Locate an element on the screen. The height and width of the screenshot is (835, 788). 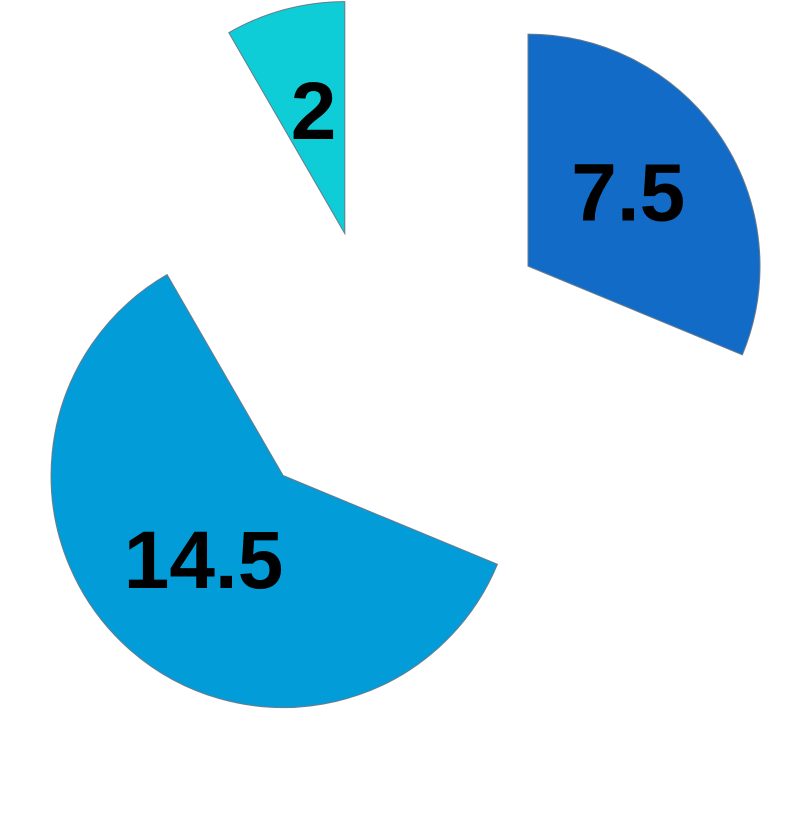
slice-value-label: 14.5 is located at coordinates (204, 560).